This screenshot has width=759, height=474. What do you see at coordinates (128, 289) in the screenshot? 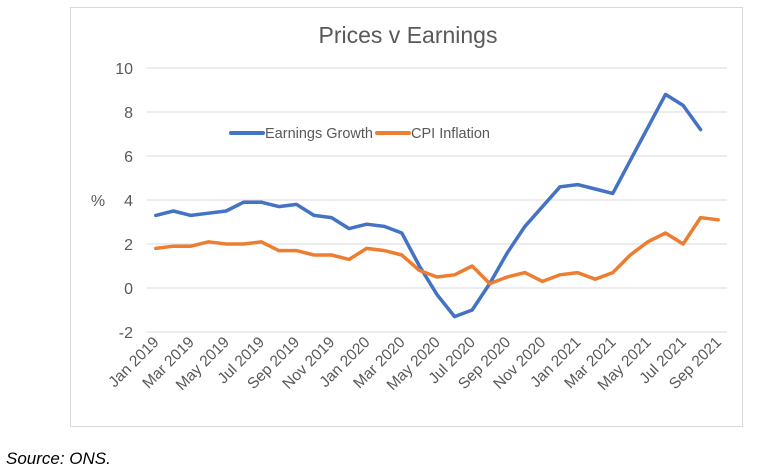
I see `y-tick-label: 0` at bounding box center [128, 289].